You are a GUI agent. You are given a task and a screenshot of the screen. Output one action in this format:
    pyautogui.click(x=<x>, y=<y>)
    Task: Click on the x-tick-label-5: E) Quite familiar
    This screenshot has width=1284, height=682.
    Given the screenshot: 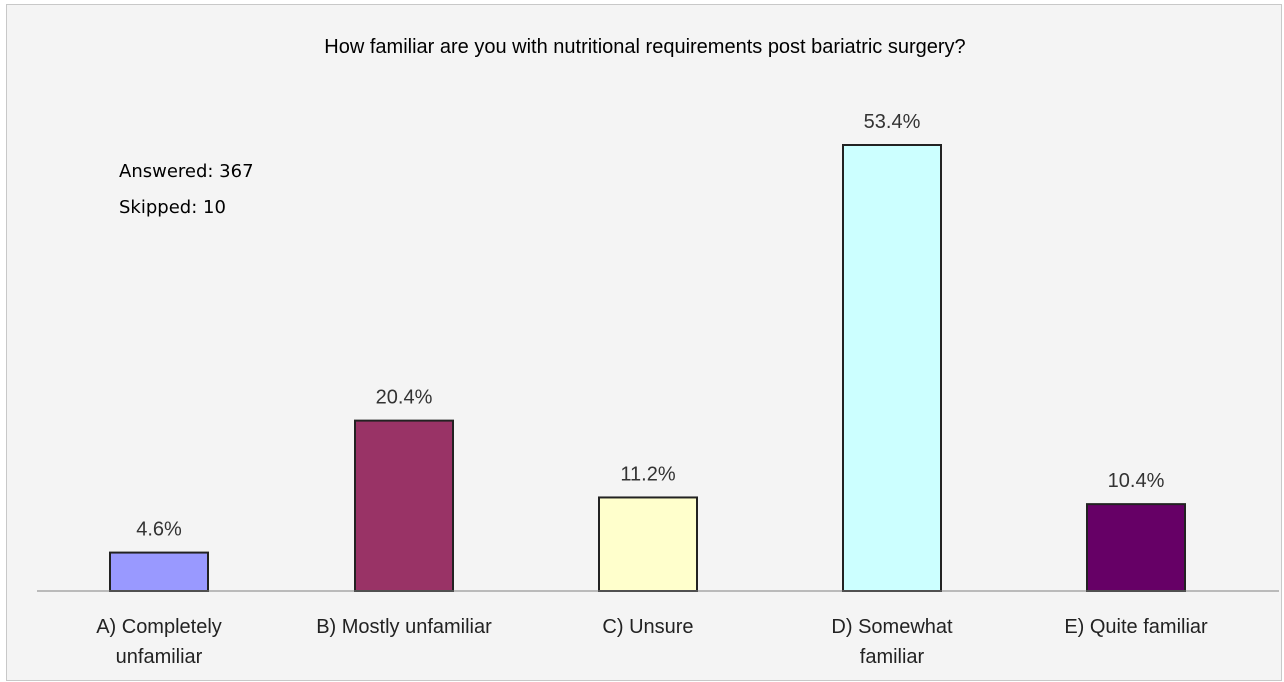 What is the action you would take?
    pyautogui.click(x=1136, y=627)
    